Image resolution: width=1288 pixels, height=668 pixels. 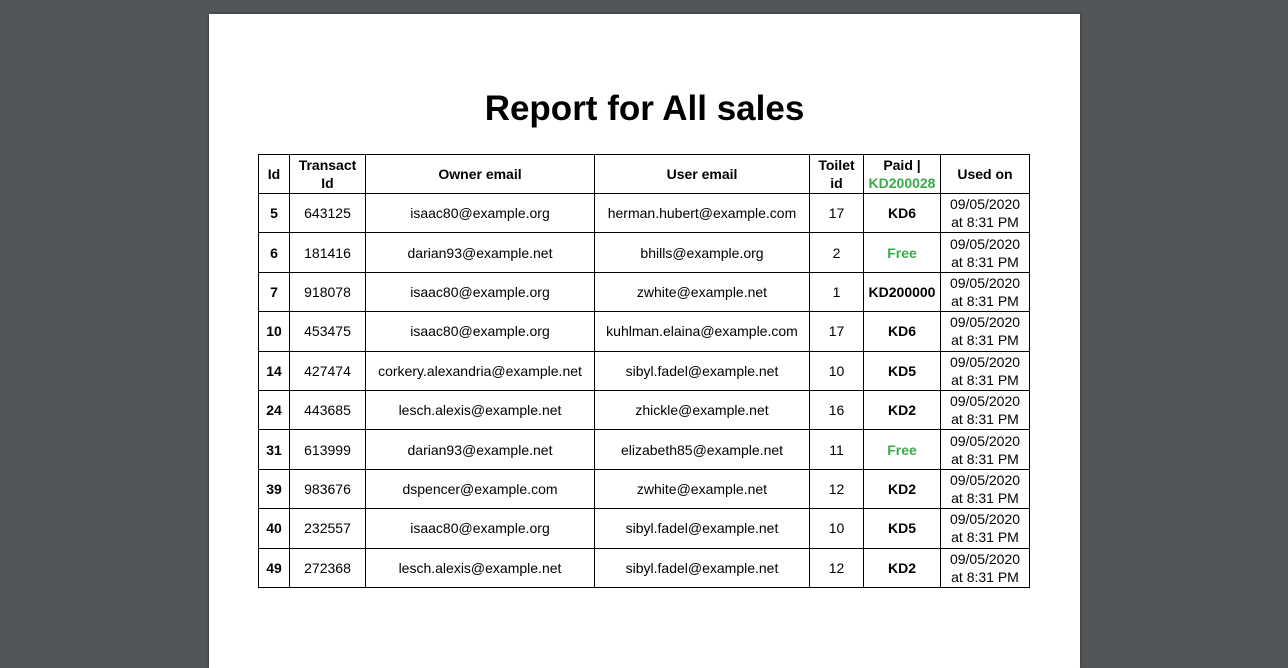 I want to click on cell-transact-id: 181416, so click(x=327, y=252).